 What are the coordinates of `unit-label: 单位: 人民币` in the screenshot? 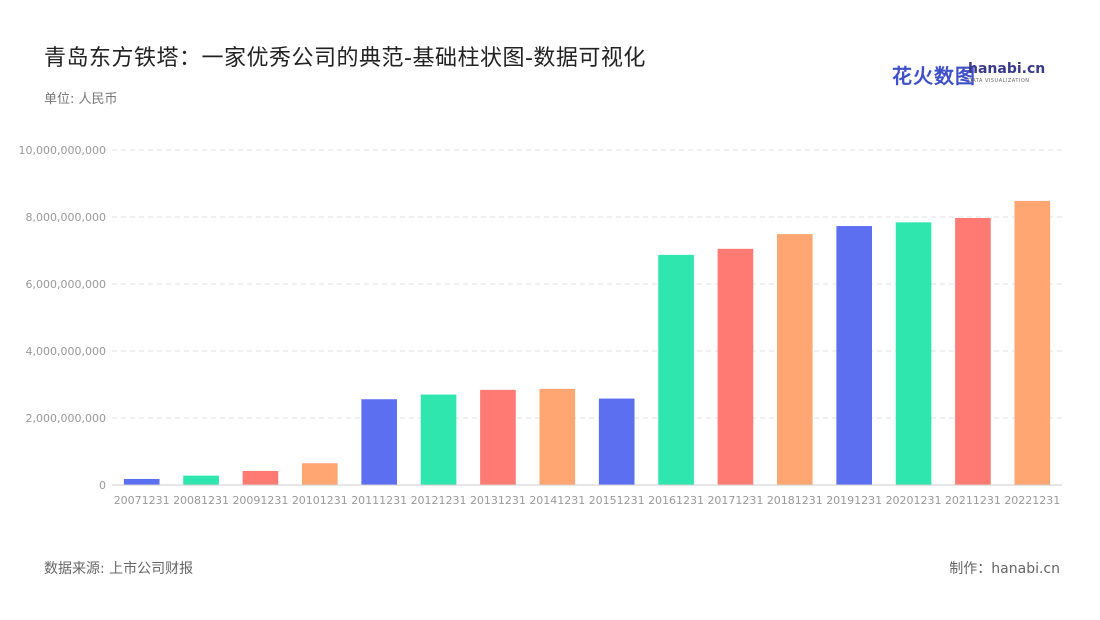 It's located at (81, 99).